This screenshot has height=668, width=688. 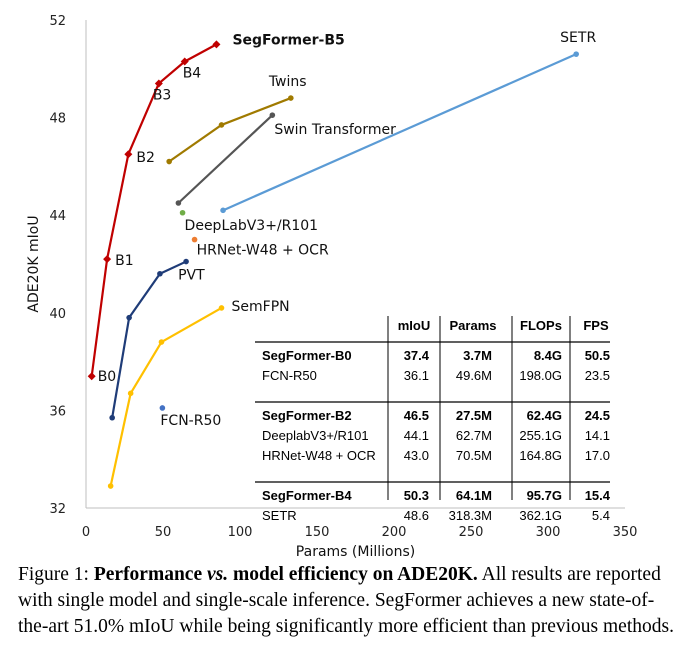 What do you see at coordinates (540, 435) in the screenshot?
I see `table-cell-value: 255.1G` at bounding box center [540, 435].